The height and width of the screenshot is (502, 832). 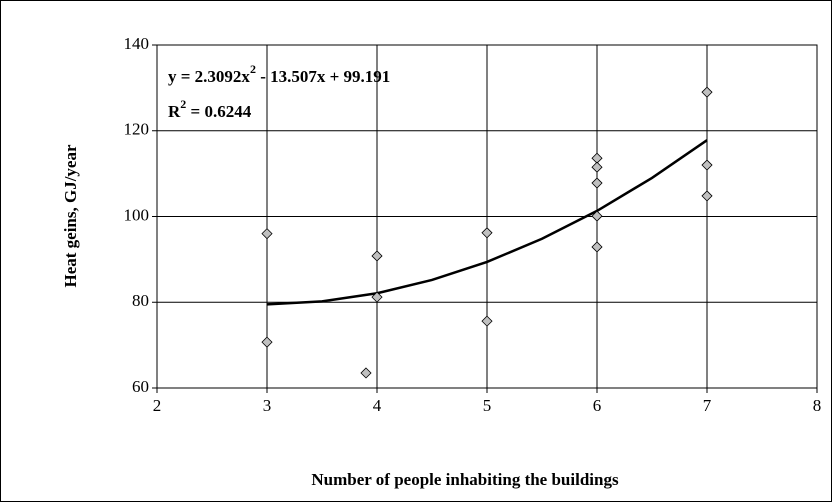 I want to click on y-tick-label: 100, so click(x=137, y=214).